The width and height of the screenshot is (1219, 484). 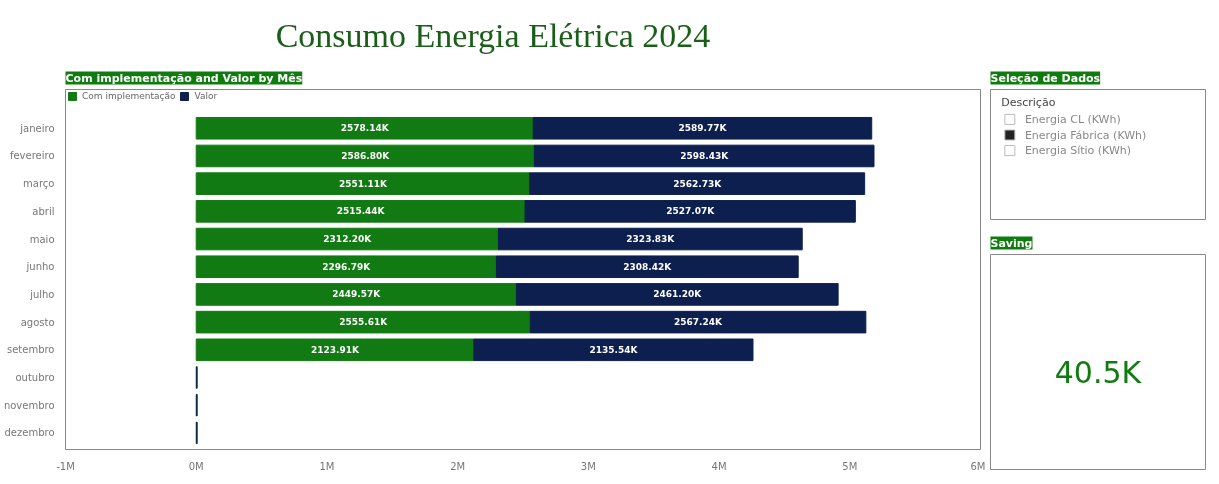 I want to click on y-tick-label: fevereiro, so click(x=32, y=156).